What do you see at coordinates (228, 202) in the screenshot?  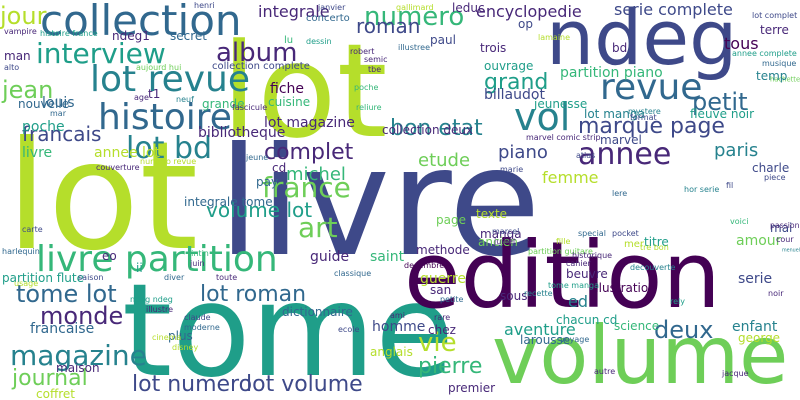 I see `word-integrale-tome: integrale tome` at bounding box center [228, 202].